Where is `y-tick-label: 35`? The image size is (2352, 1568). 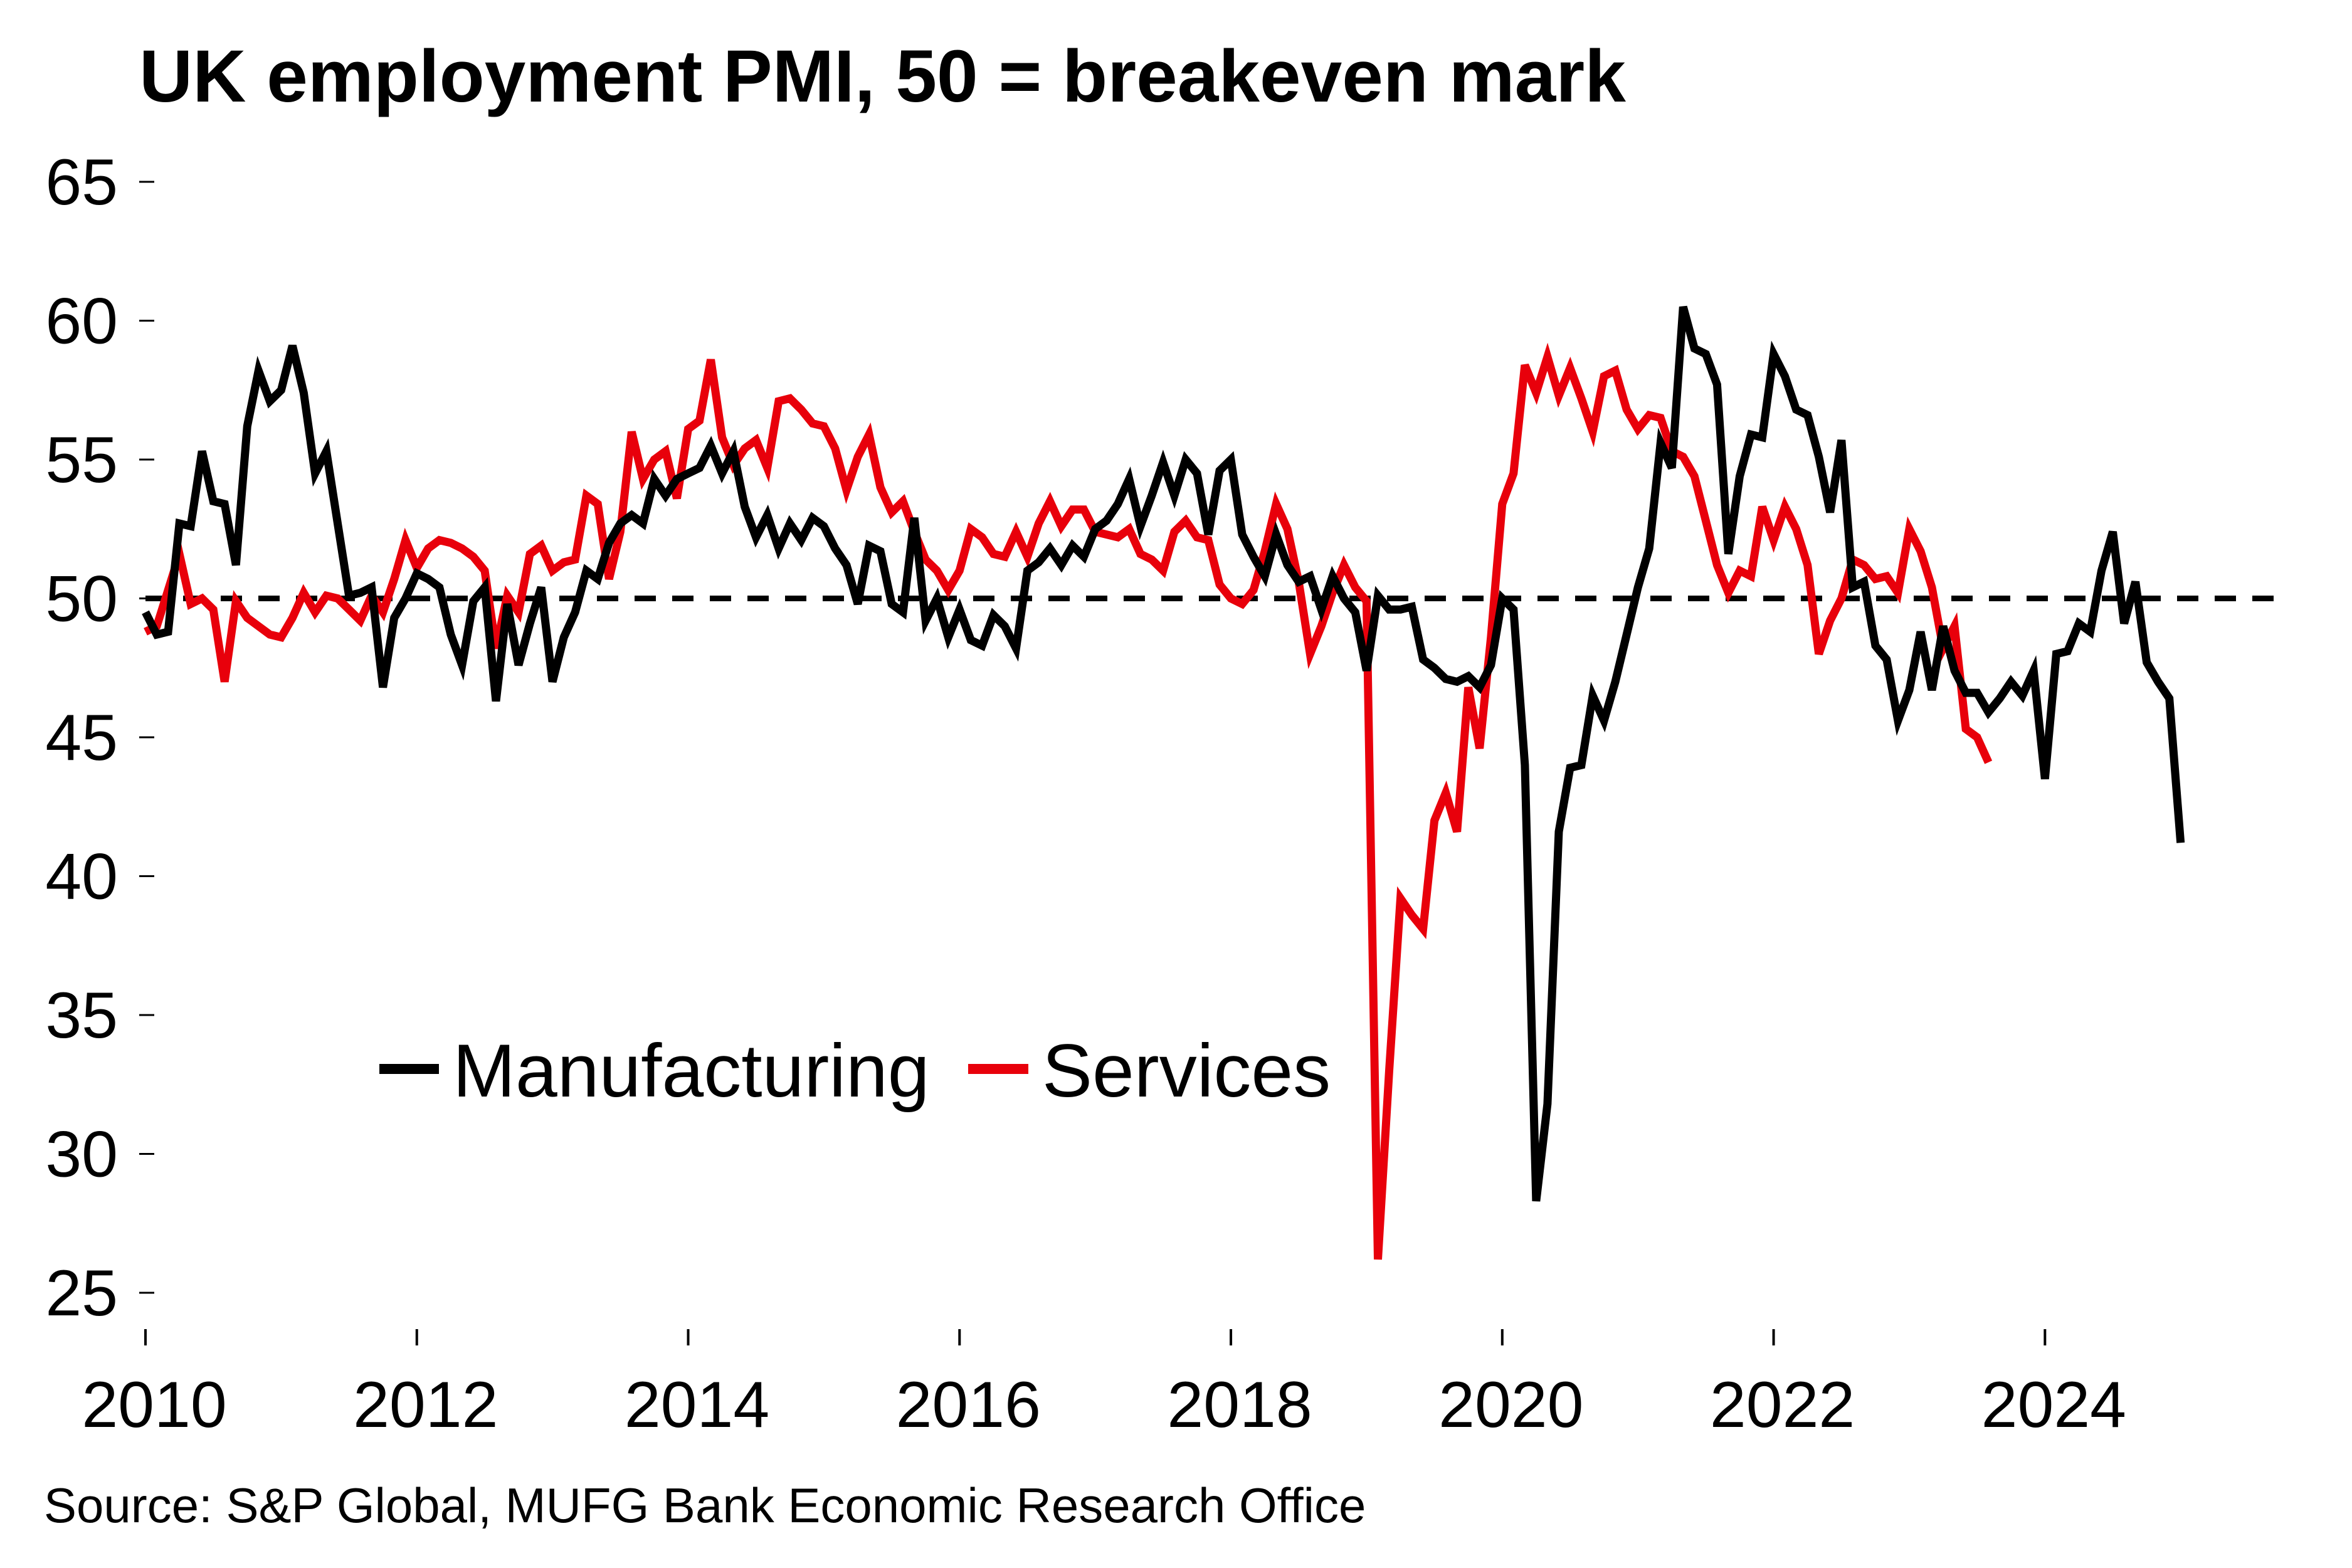 y-tick-label: 35 is located at coordinates (81, 1015).